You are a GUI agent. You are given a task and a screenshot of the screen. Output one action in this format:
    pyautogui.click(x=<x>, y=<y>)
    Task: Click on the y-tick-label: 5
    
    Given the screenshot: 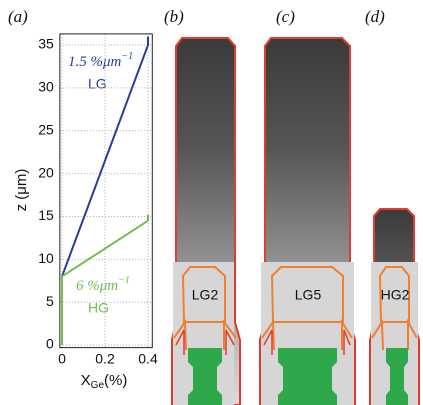 What is the action you would take?
    pyautogui.click(x=50, y=301)
    